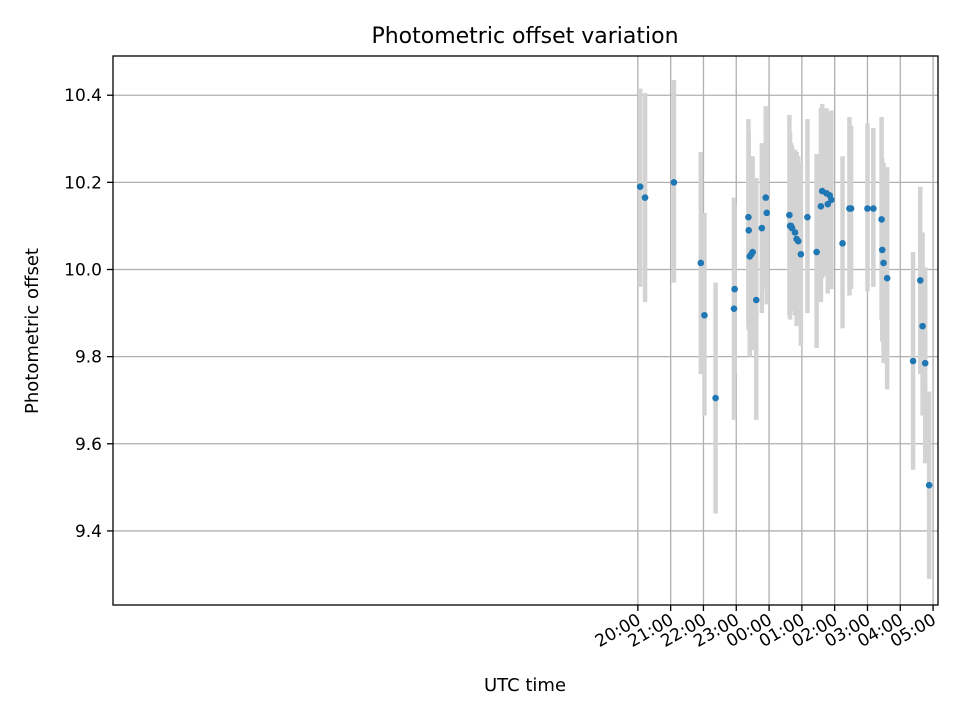  Describe the element at coordinates (83, 96) in the screenshot. I see `y-tick-label: 10.4` at that location.